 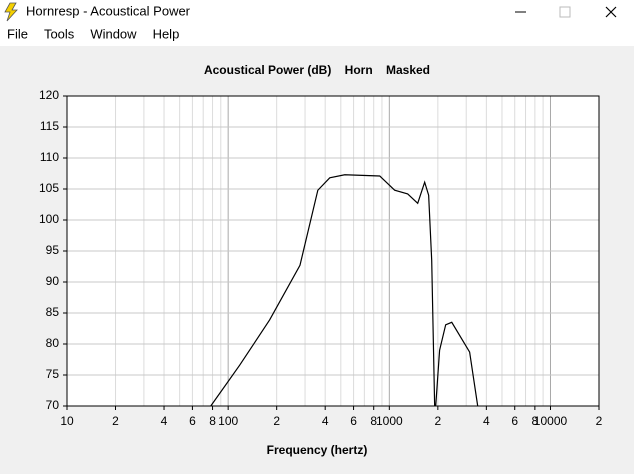 I want to click on title-menu-bg, so click(x=317, y=23).